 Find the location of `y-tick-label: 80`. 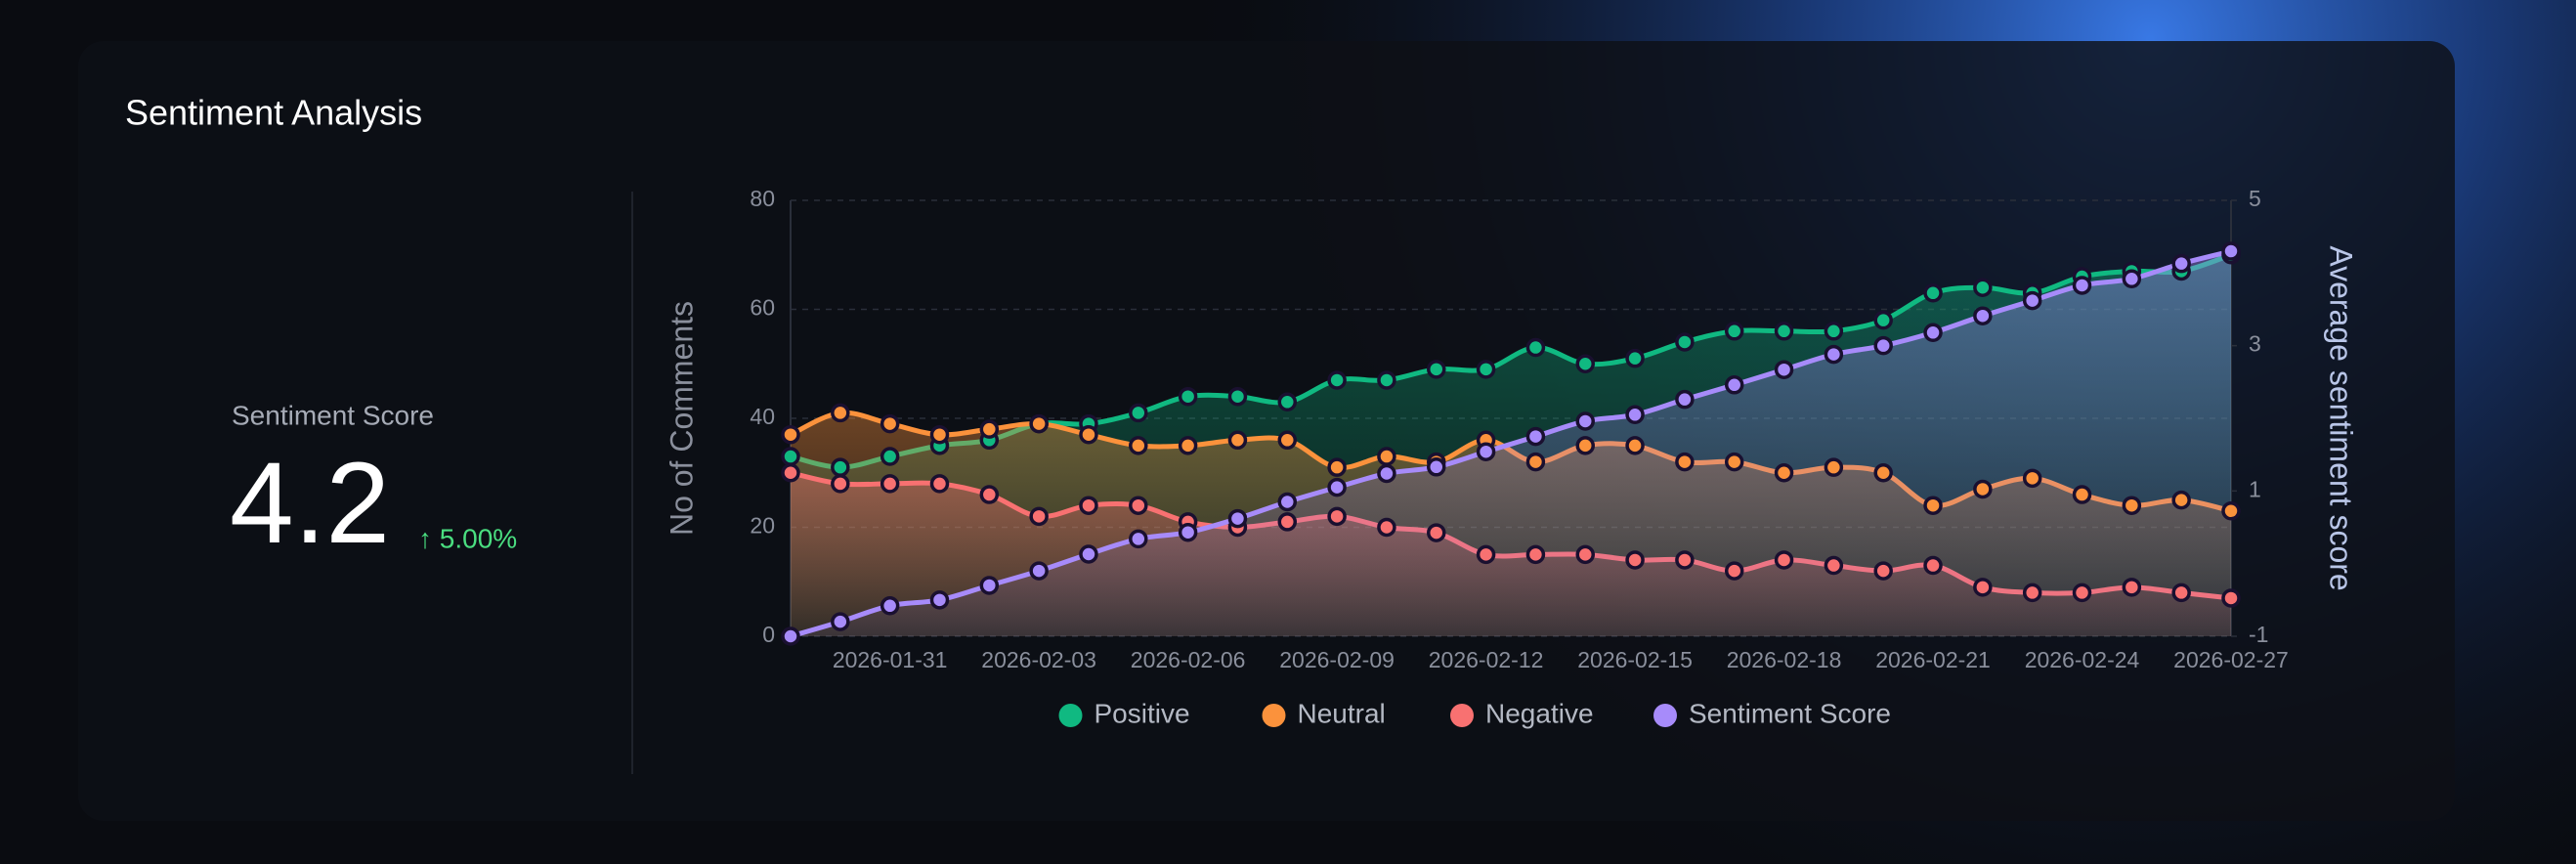

y-tick-label: 80 is located at coordinates (763, 198).